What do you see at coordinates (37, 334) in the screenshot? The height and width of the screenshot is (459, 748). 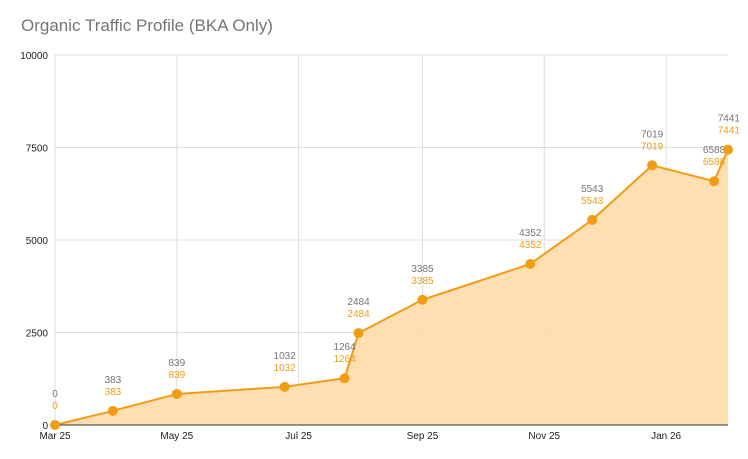 I see `y-tick-label: 2500` at bounding box center [37, 334].